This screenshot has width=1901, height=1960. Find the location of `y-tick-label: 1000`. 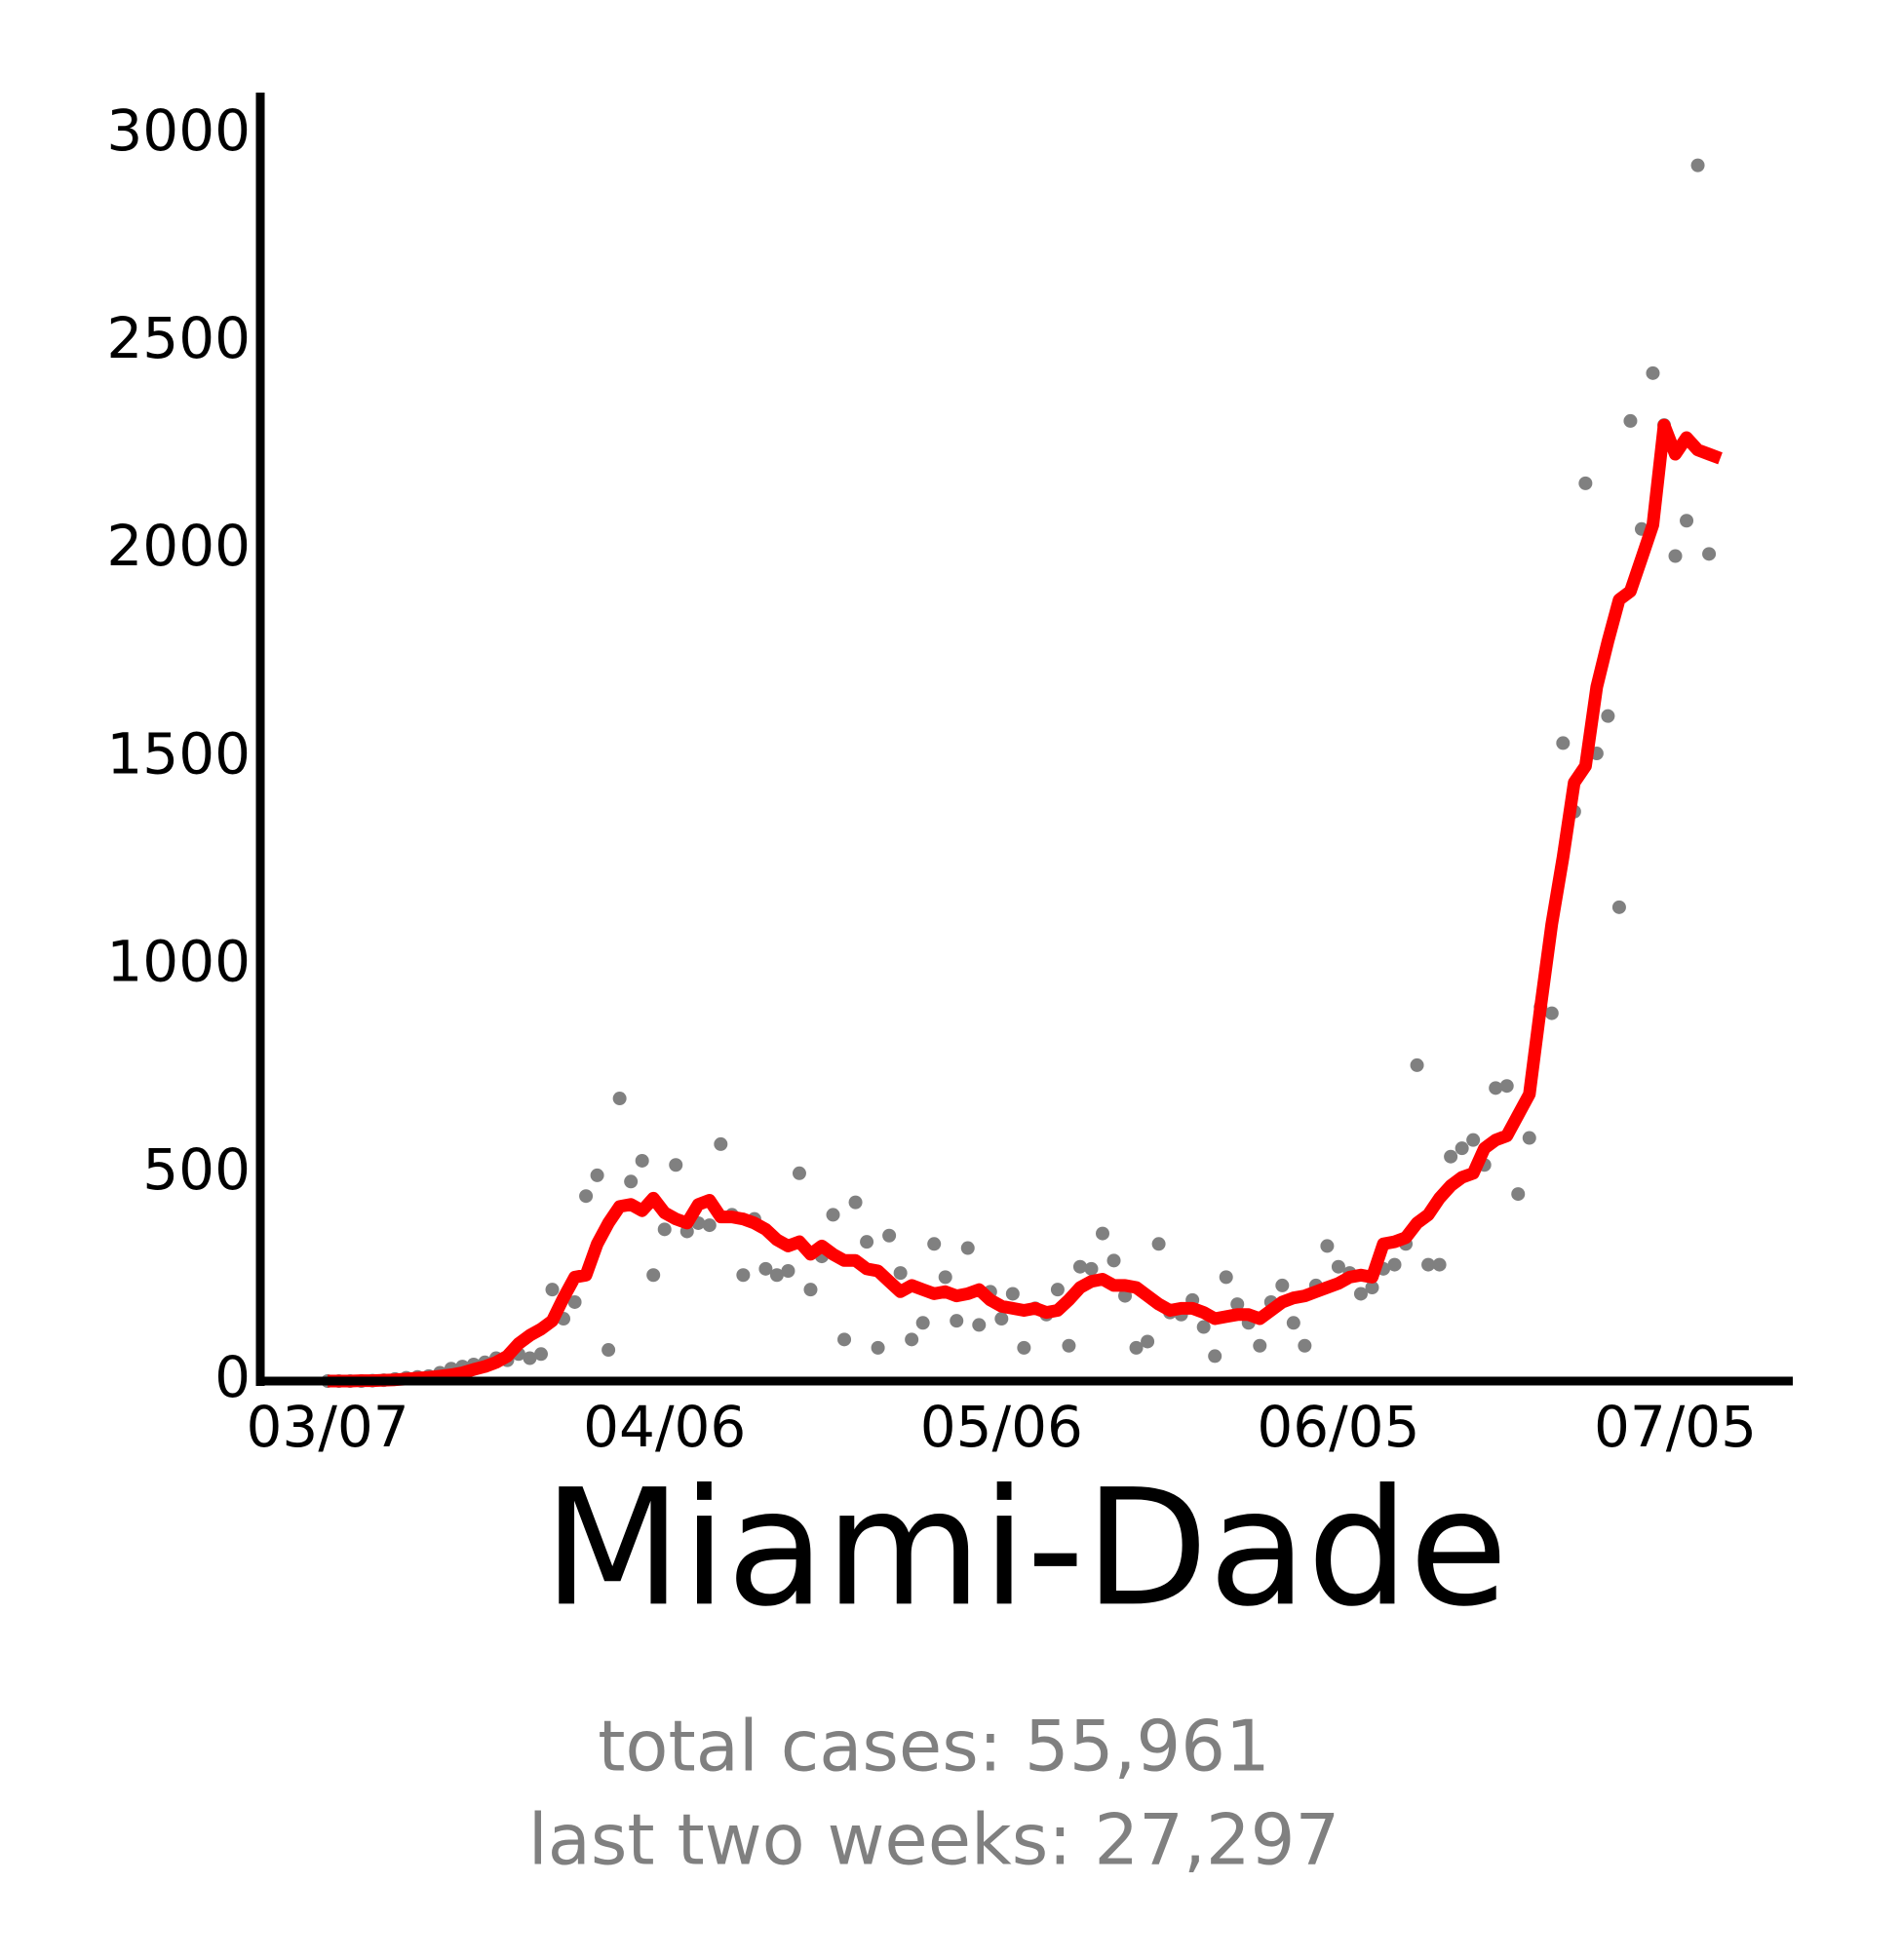

y-tick-label: 1000 is located at coordinates (178, 962).